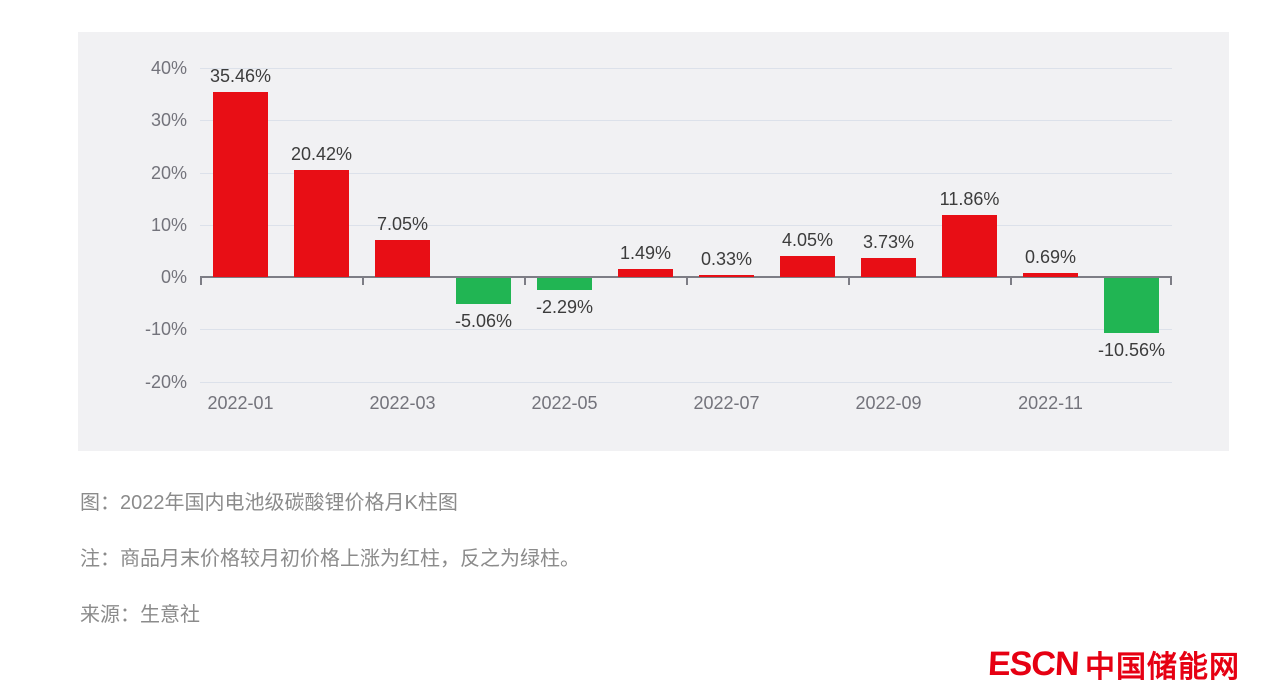  What do you see at coordinates (686, 121) in the screenshot?
I see `gridline-30%` at bounding box center [686, 121].